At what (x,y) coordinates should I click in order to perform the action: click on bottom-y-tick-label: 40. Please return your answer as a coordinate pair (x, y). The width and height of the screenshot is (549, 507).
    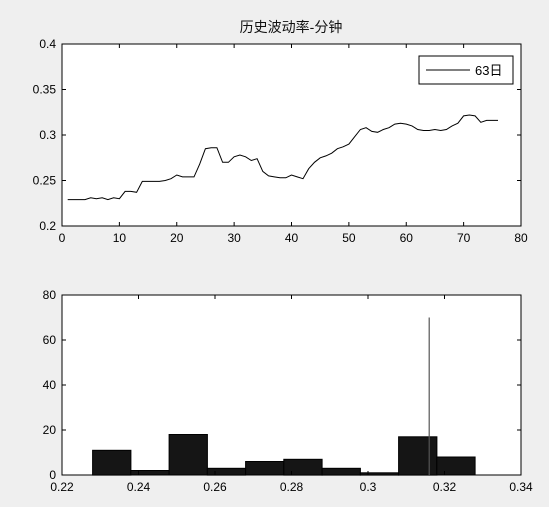
    Looking at the image, I should click on (50, 385).